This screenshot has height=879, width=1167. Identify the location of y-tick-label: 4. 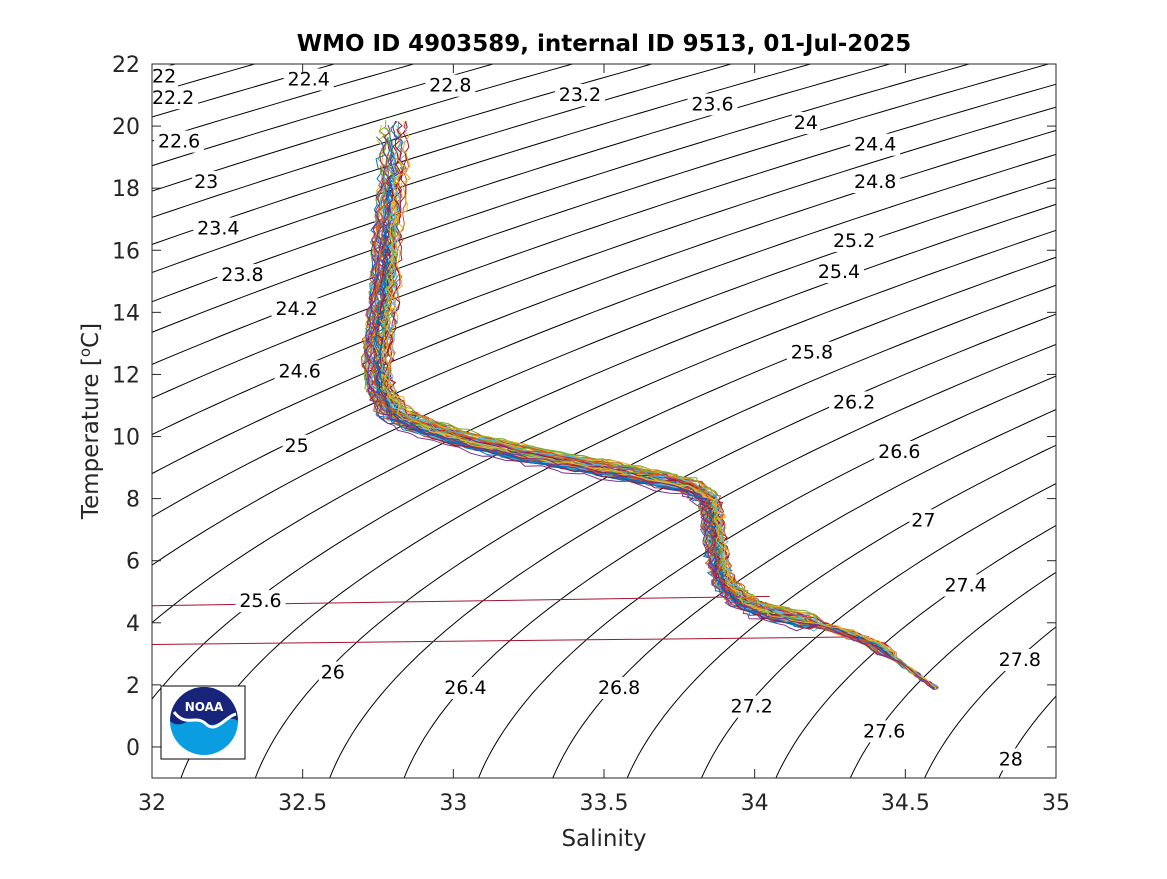
(133, 624).